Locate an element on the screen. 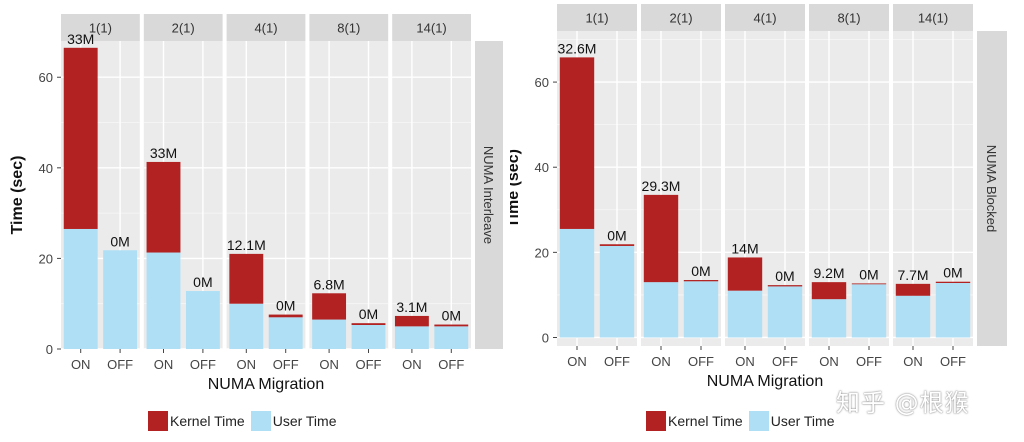 This screenshot has width=1024, height=442. facet-label: 4(1) is located at coordinates (265, 28).